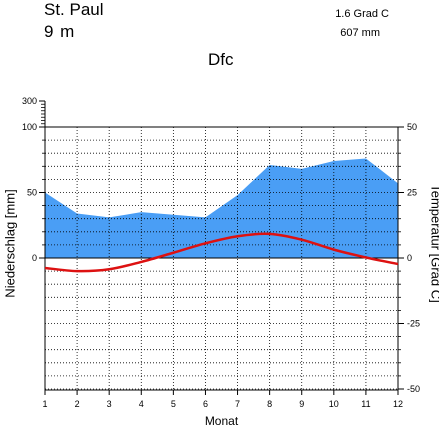 The height and width of the screenshot is (430, 439). Describe the element at coordinates (74, 9) in the screenshot. I see `station-name: St. Paul` at that location.